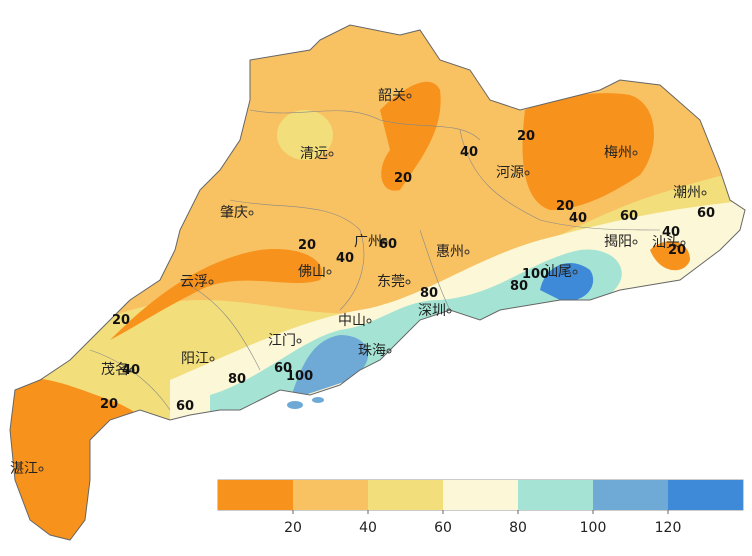 This screenshot has height=556, width=752. Describe the element at coordinates (312, 272) in the screenshot. I see `city-label: 佛山` at that location.